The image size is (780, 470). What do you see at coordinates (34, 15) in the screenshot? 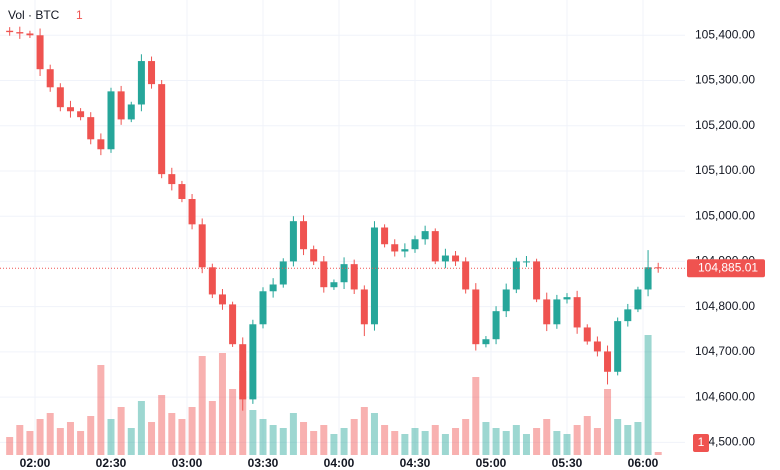
I see `volume-legend-title: Vol · BTC` at bounding box center [34, 15].